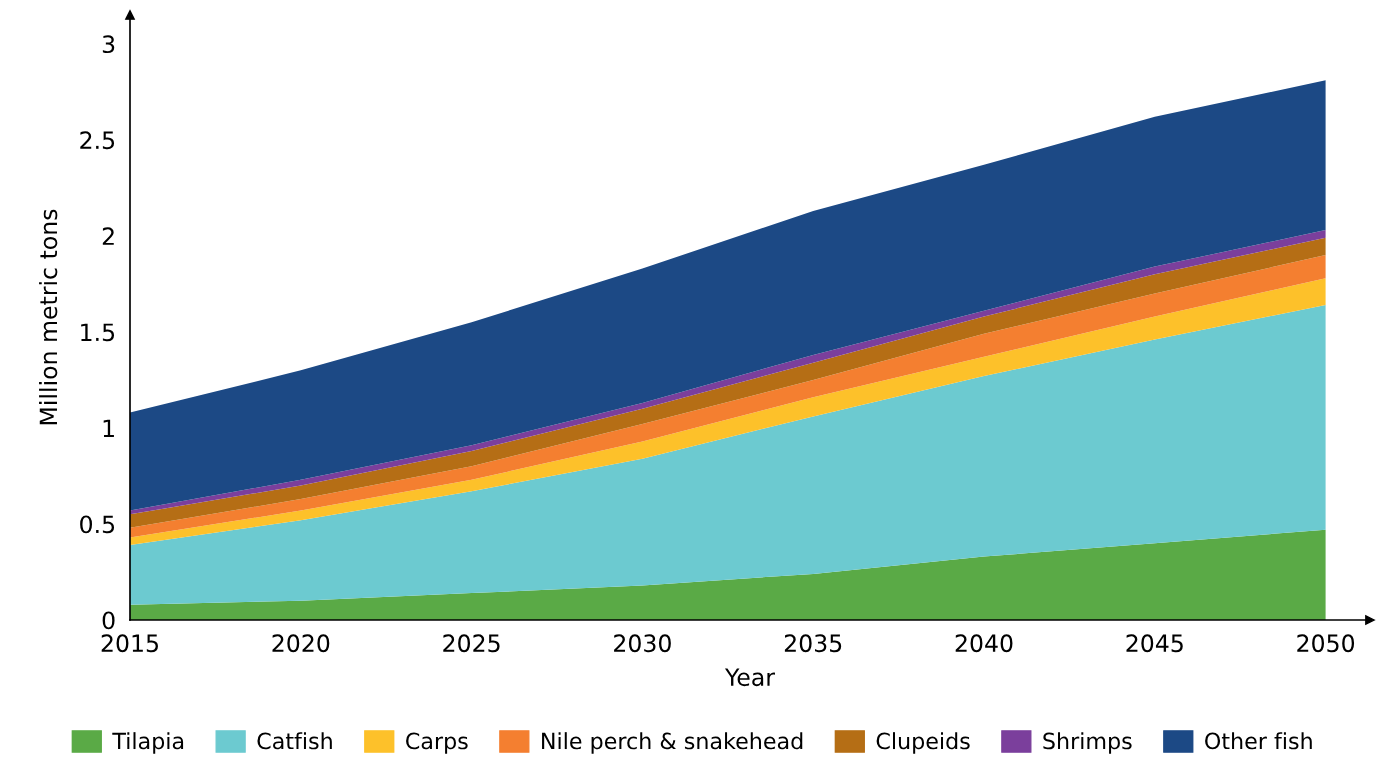 Image resolution: width=1386 pixels, height=767 pixels. What do you see at coordinates (108, 236) in the screenshot?
I see `y-tick-label: 2` at bounding box center [108, 236].